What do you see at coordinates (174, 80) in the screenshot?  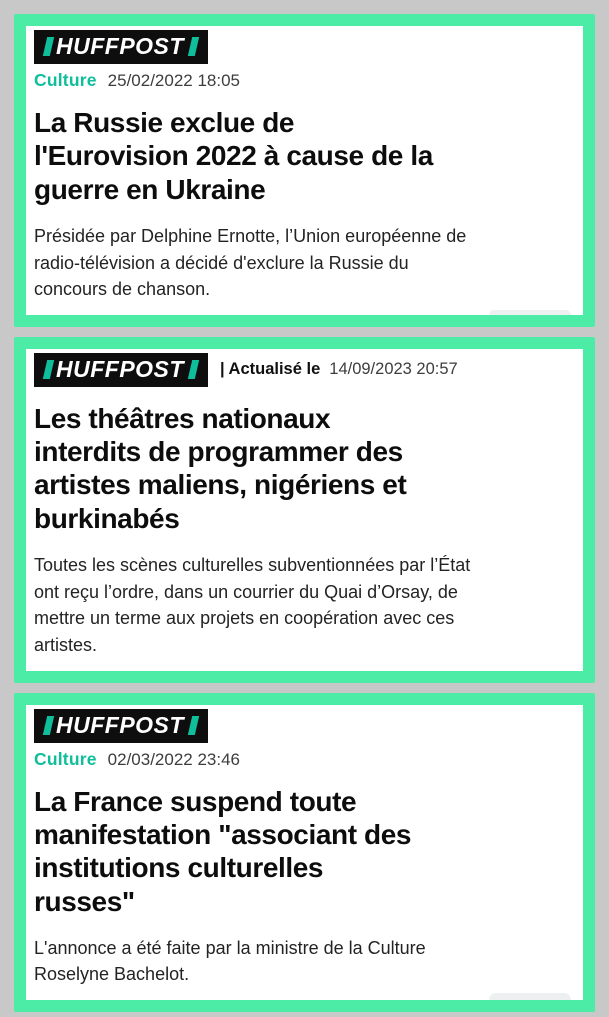 I see `article-date: 25/02/2022 18:05` at bounding box center [174, 80].